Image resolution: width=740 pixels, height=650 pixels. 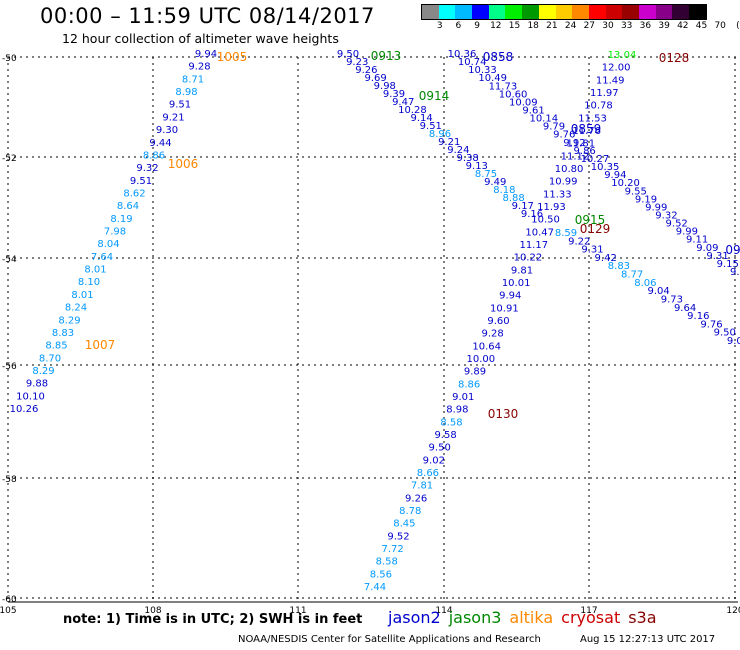 What do you see at coordinates (439, 26) in the screenshot?
I see `color-scale-tick: 3` at bounding box center [439, 26].